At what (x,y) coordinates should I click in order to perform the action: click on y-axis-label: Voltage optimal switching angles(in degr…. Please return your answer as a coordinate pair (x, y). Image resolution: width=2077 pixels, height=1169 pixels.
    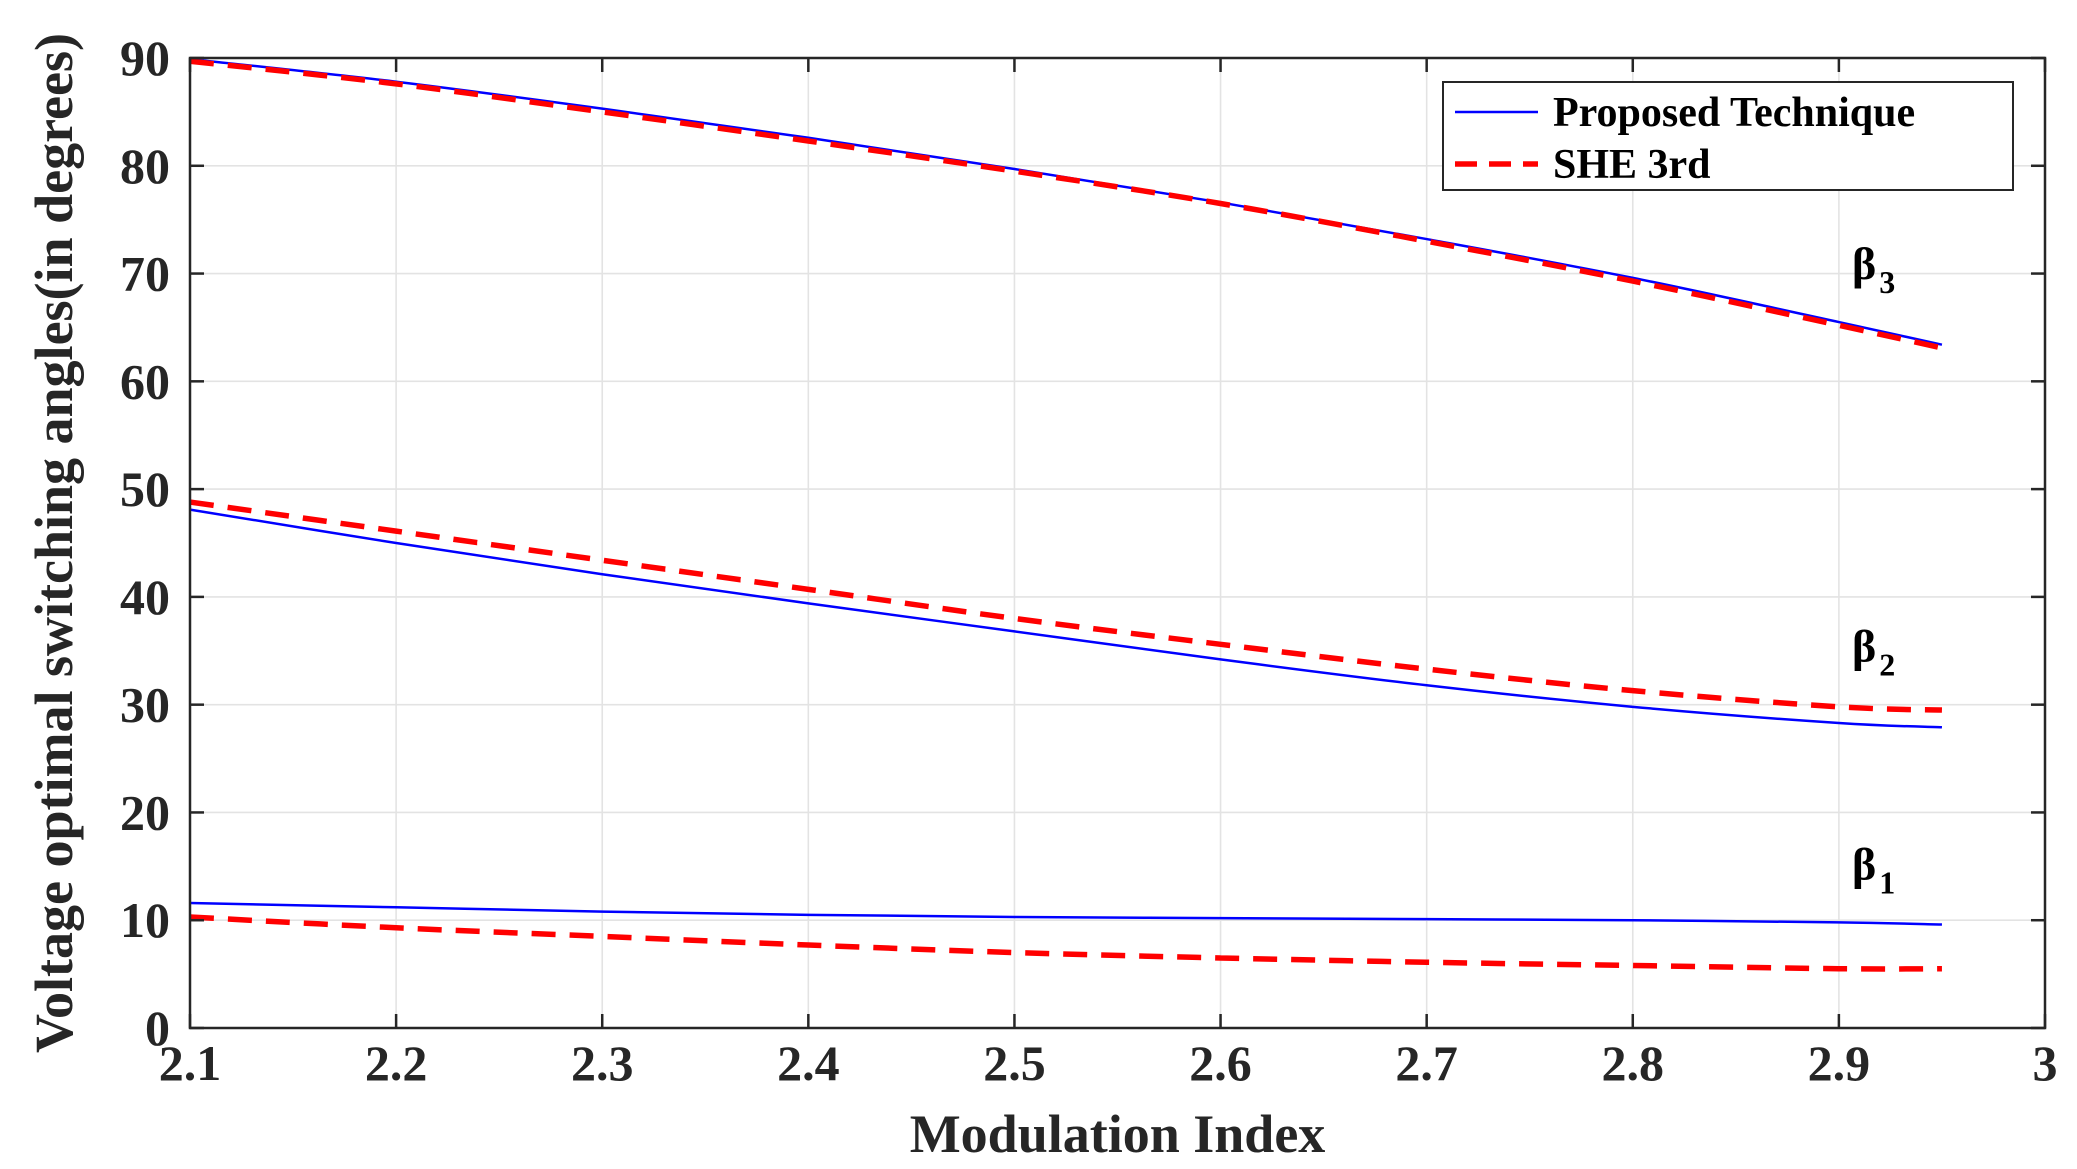
    Looking at the image, I should click on (54, 543).